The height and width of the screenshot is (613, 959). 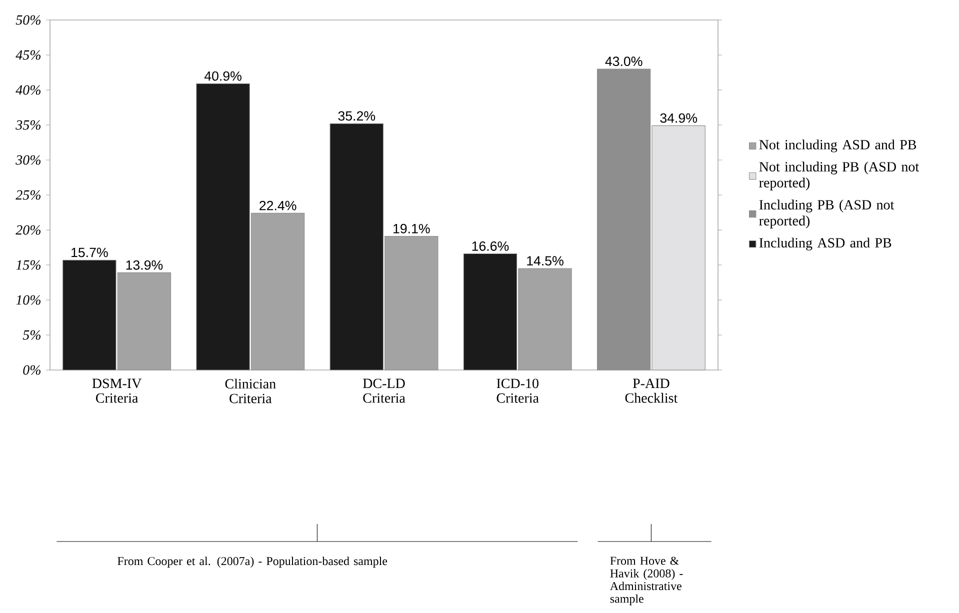 What do you see at coordinates (646, 581) in the screenshot?
I see `text: From Hove & Havik (2008) - Administrative sample` at bounding box center [646, 581].